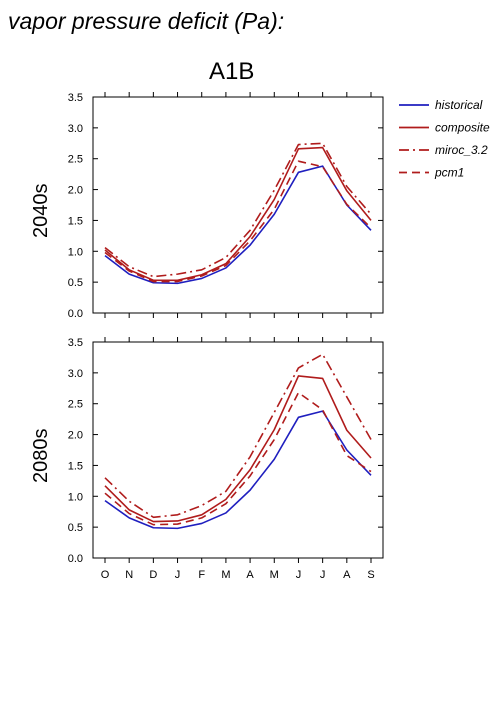  Describe the element at coordinates (370, 575) in the screenshot. I see `x-tick-label: S` at that location.